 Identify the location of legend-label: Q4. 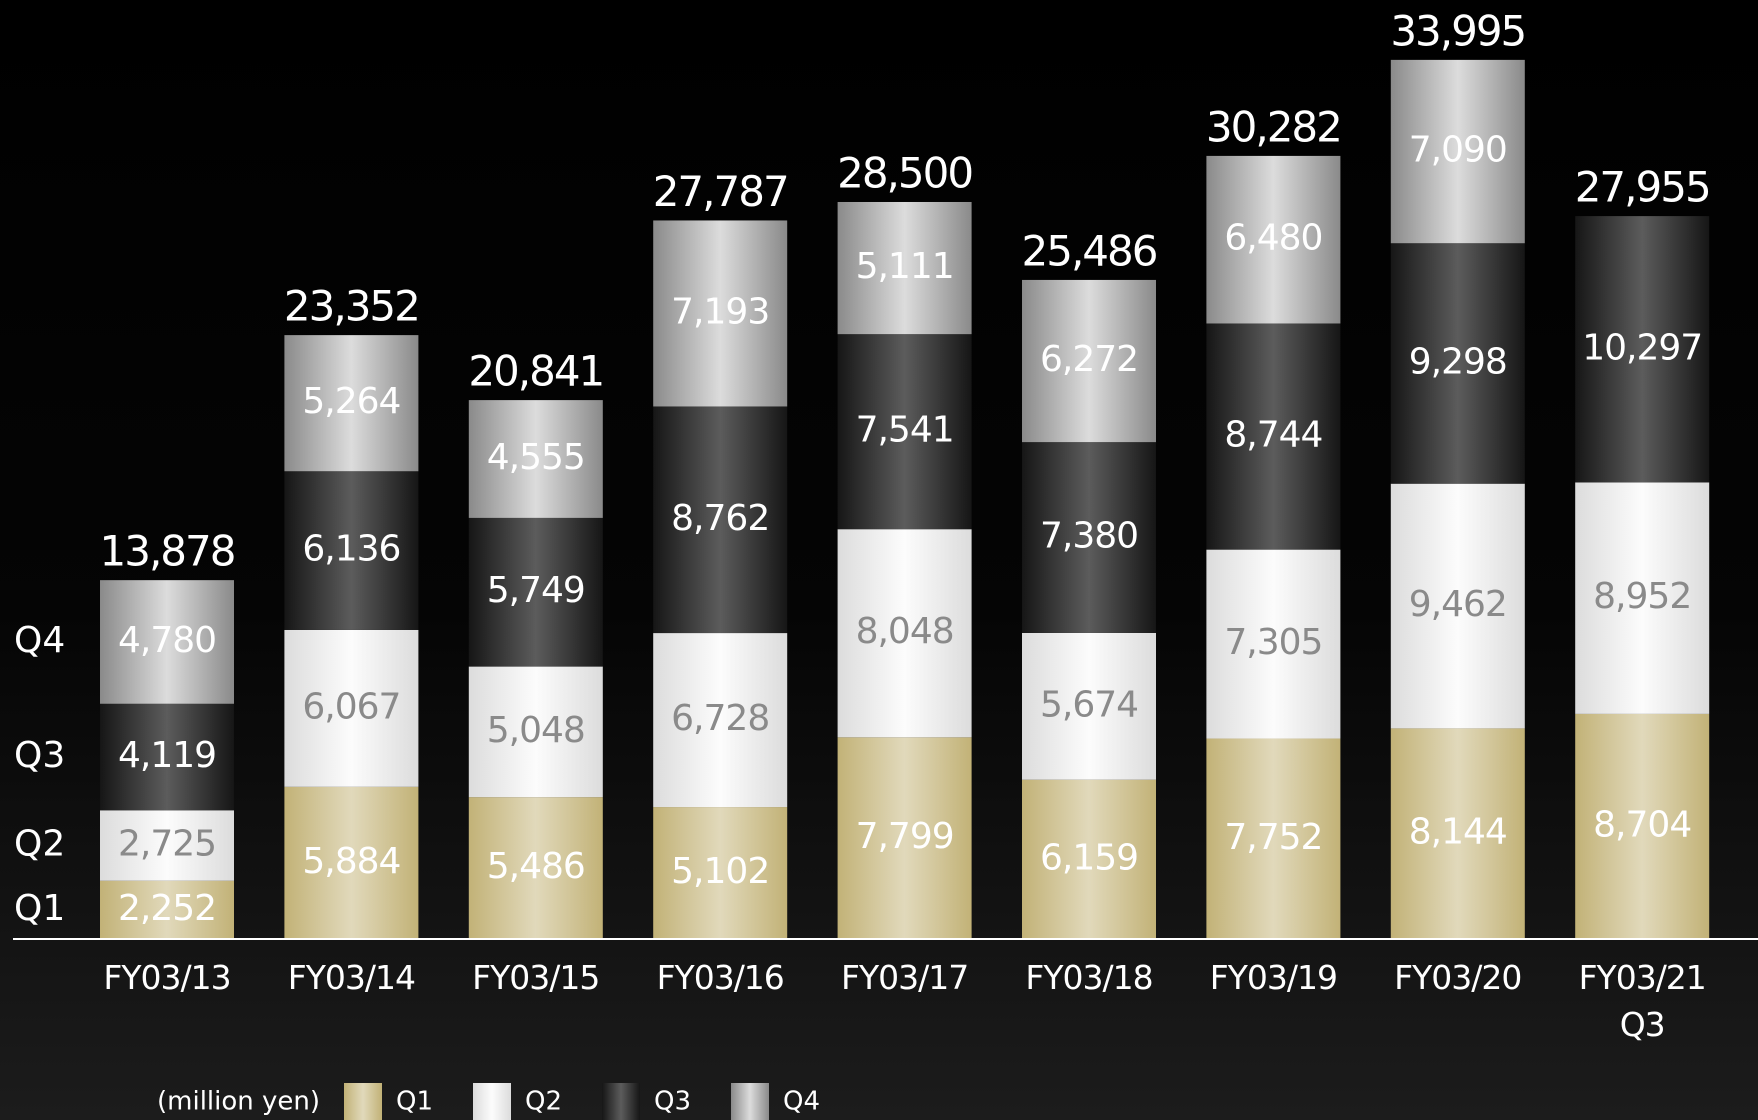
(801, 1102).